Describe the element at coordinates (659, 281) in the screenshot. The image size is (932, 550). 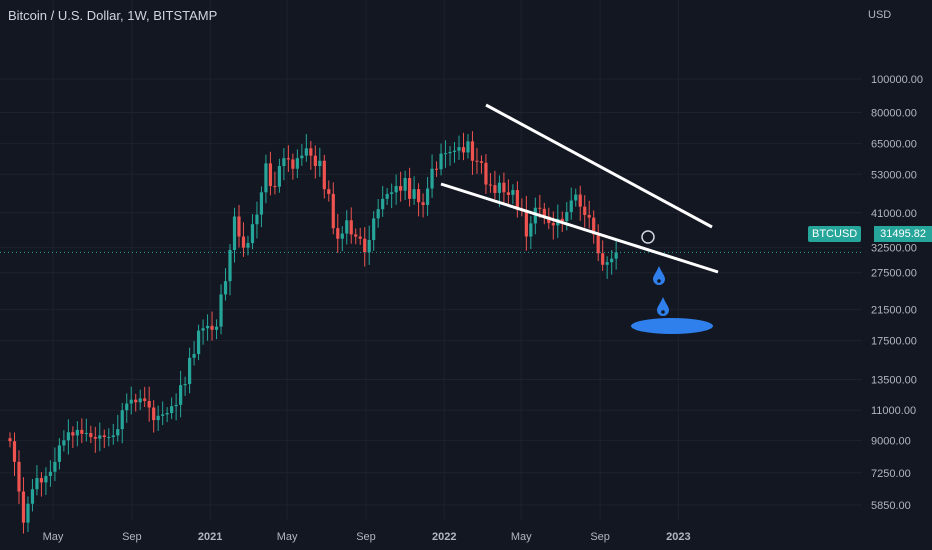
I see `drop-icon-highlight` at that location.